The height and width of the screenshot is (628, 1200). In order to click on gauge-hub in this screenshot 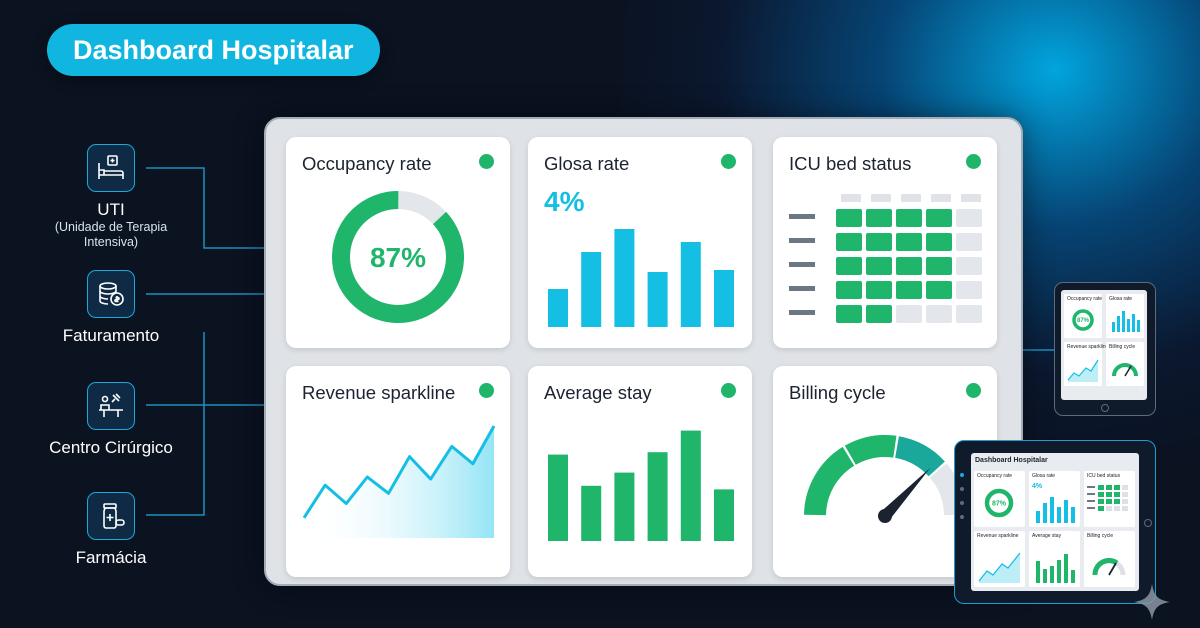, I will do `click(885, 516)`.